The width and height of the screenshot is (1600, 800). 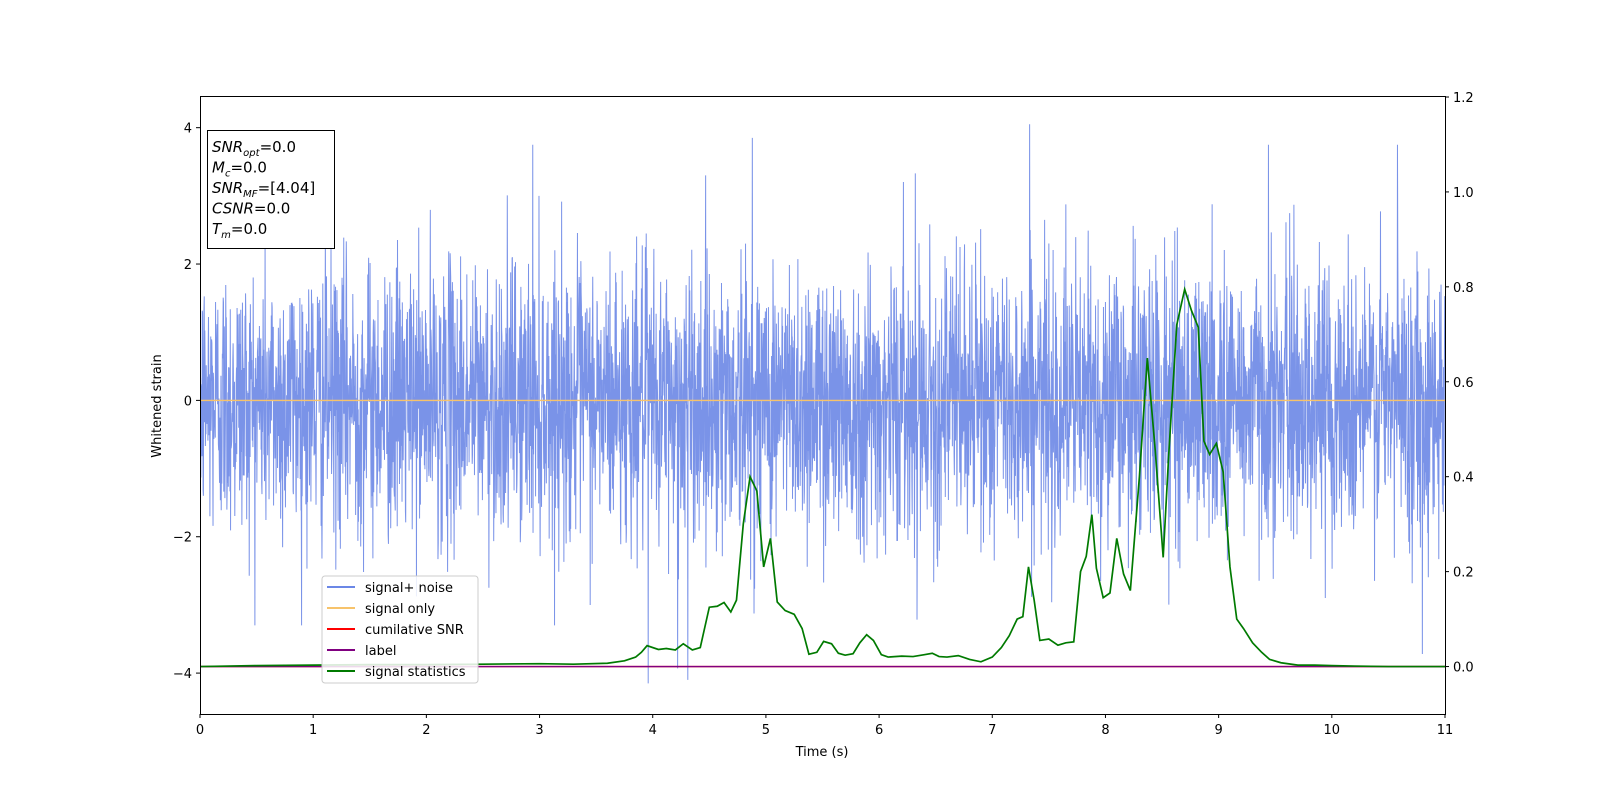 What do you see at coordinates (182, 538) in the screenshot?
I see `y-tick-label: −2` at bounding box center [182, 538].